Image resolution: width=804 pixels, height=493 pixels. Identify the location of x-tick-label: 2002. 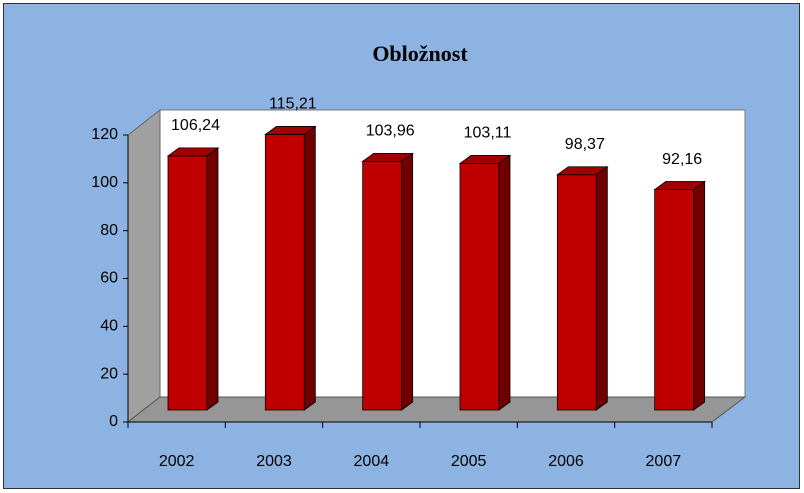
(177, 461).